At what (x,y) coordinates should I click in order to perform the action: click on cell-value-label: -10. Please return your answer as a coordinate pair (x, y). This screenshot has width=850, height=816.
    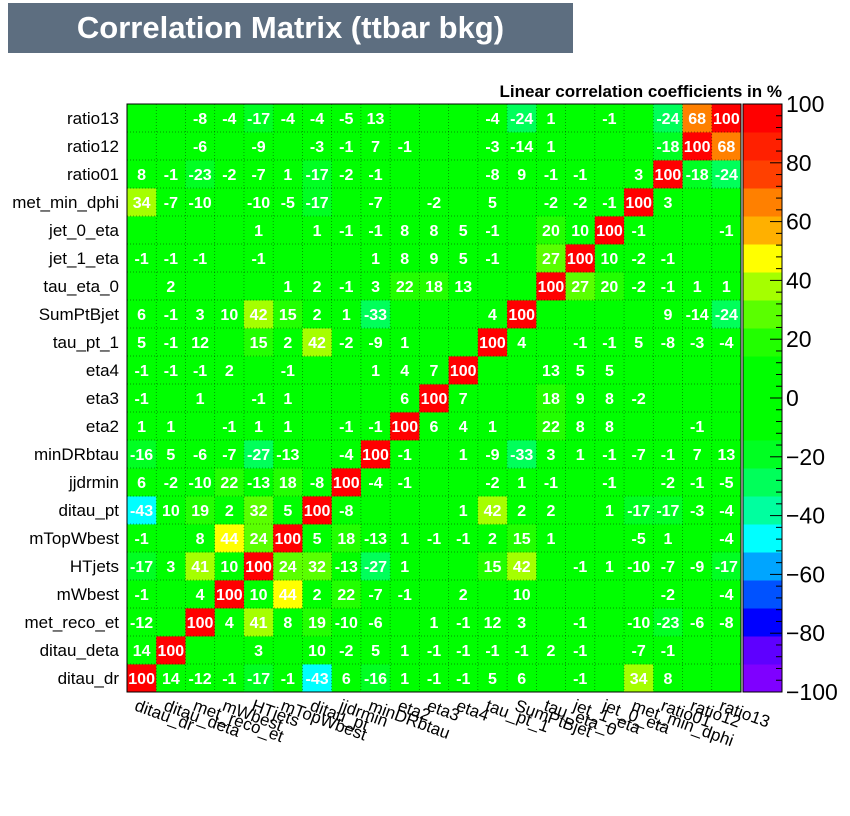
    Looking at the image, I should click on (200, 483).